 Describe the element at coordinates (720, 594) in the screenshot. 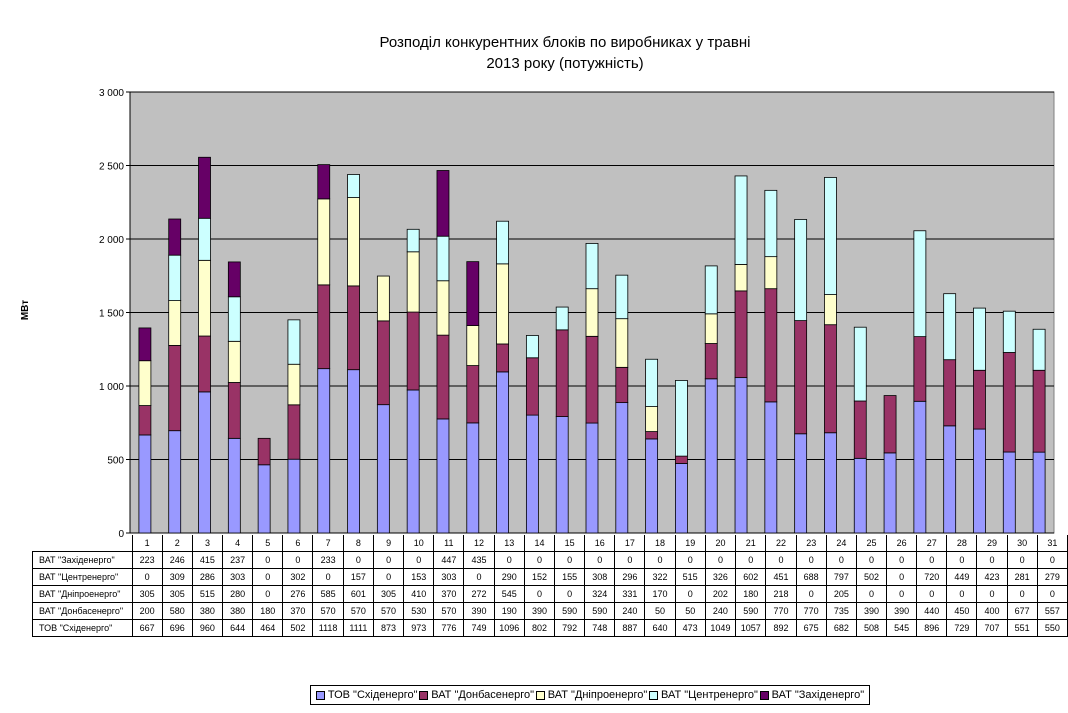

I see `table-cell: 202` at that location.